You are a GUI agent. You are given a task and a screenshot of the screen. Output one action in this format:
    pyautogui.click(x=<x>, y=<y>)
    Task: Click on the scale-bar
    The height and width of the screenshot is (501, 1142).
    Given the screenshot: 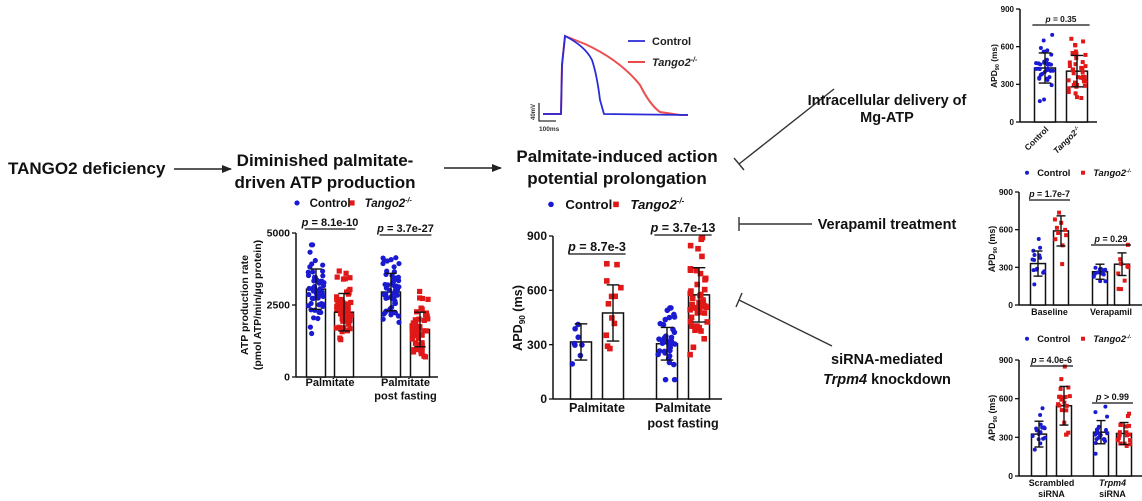 What is the action you would take?
    pyautogui.click(x=547, y=112)
    